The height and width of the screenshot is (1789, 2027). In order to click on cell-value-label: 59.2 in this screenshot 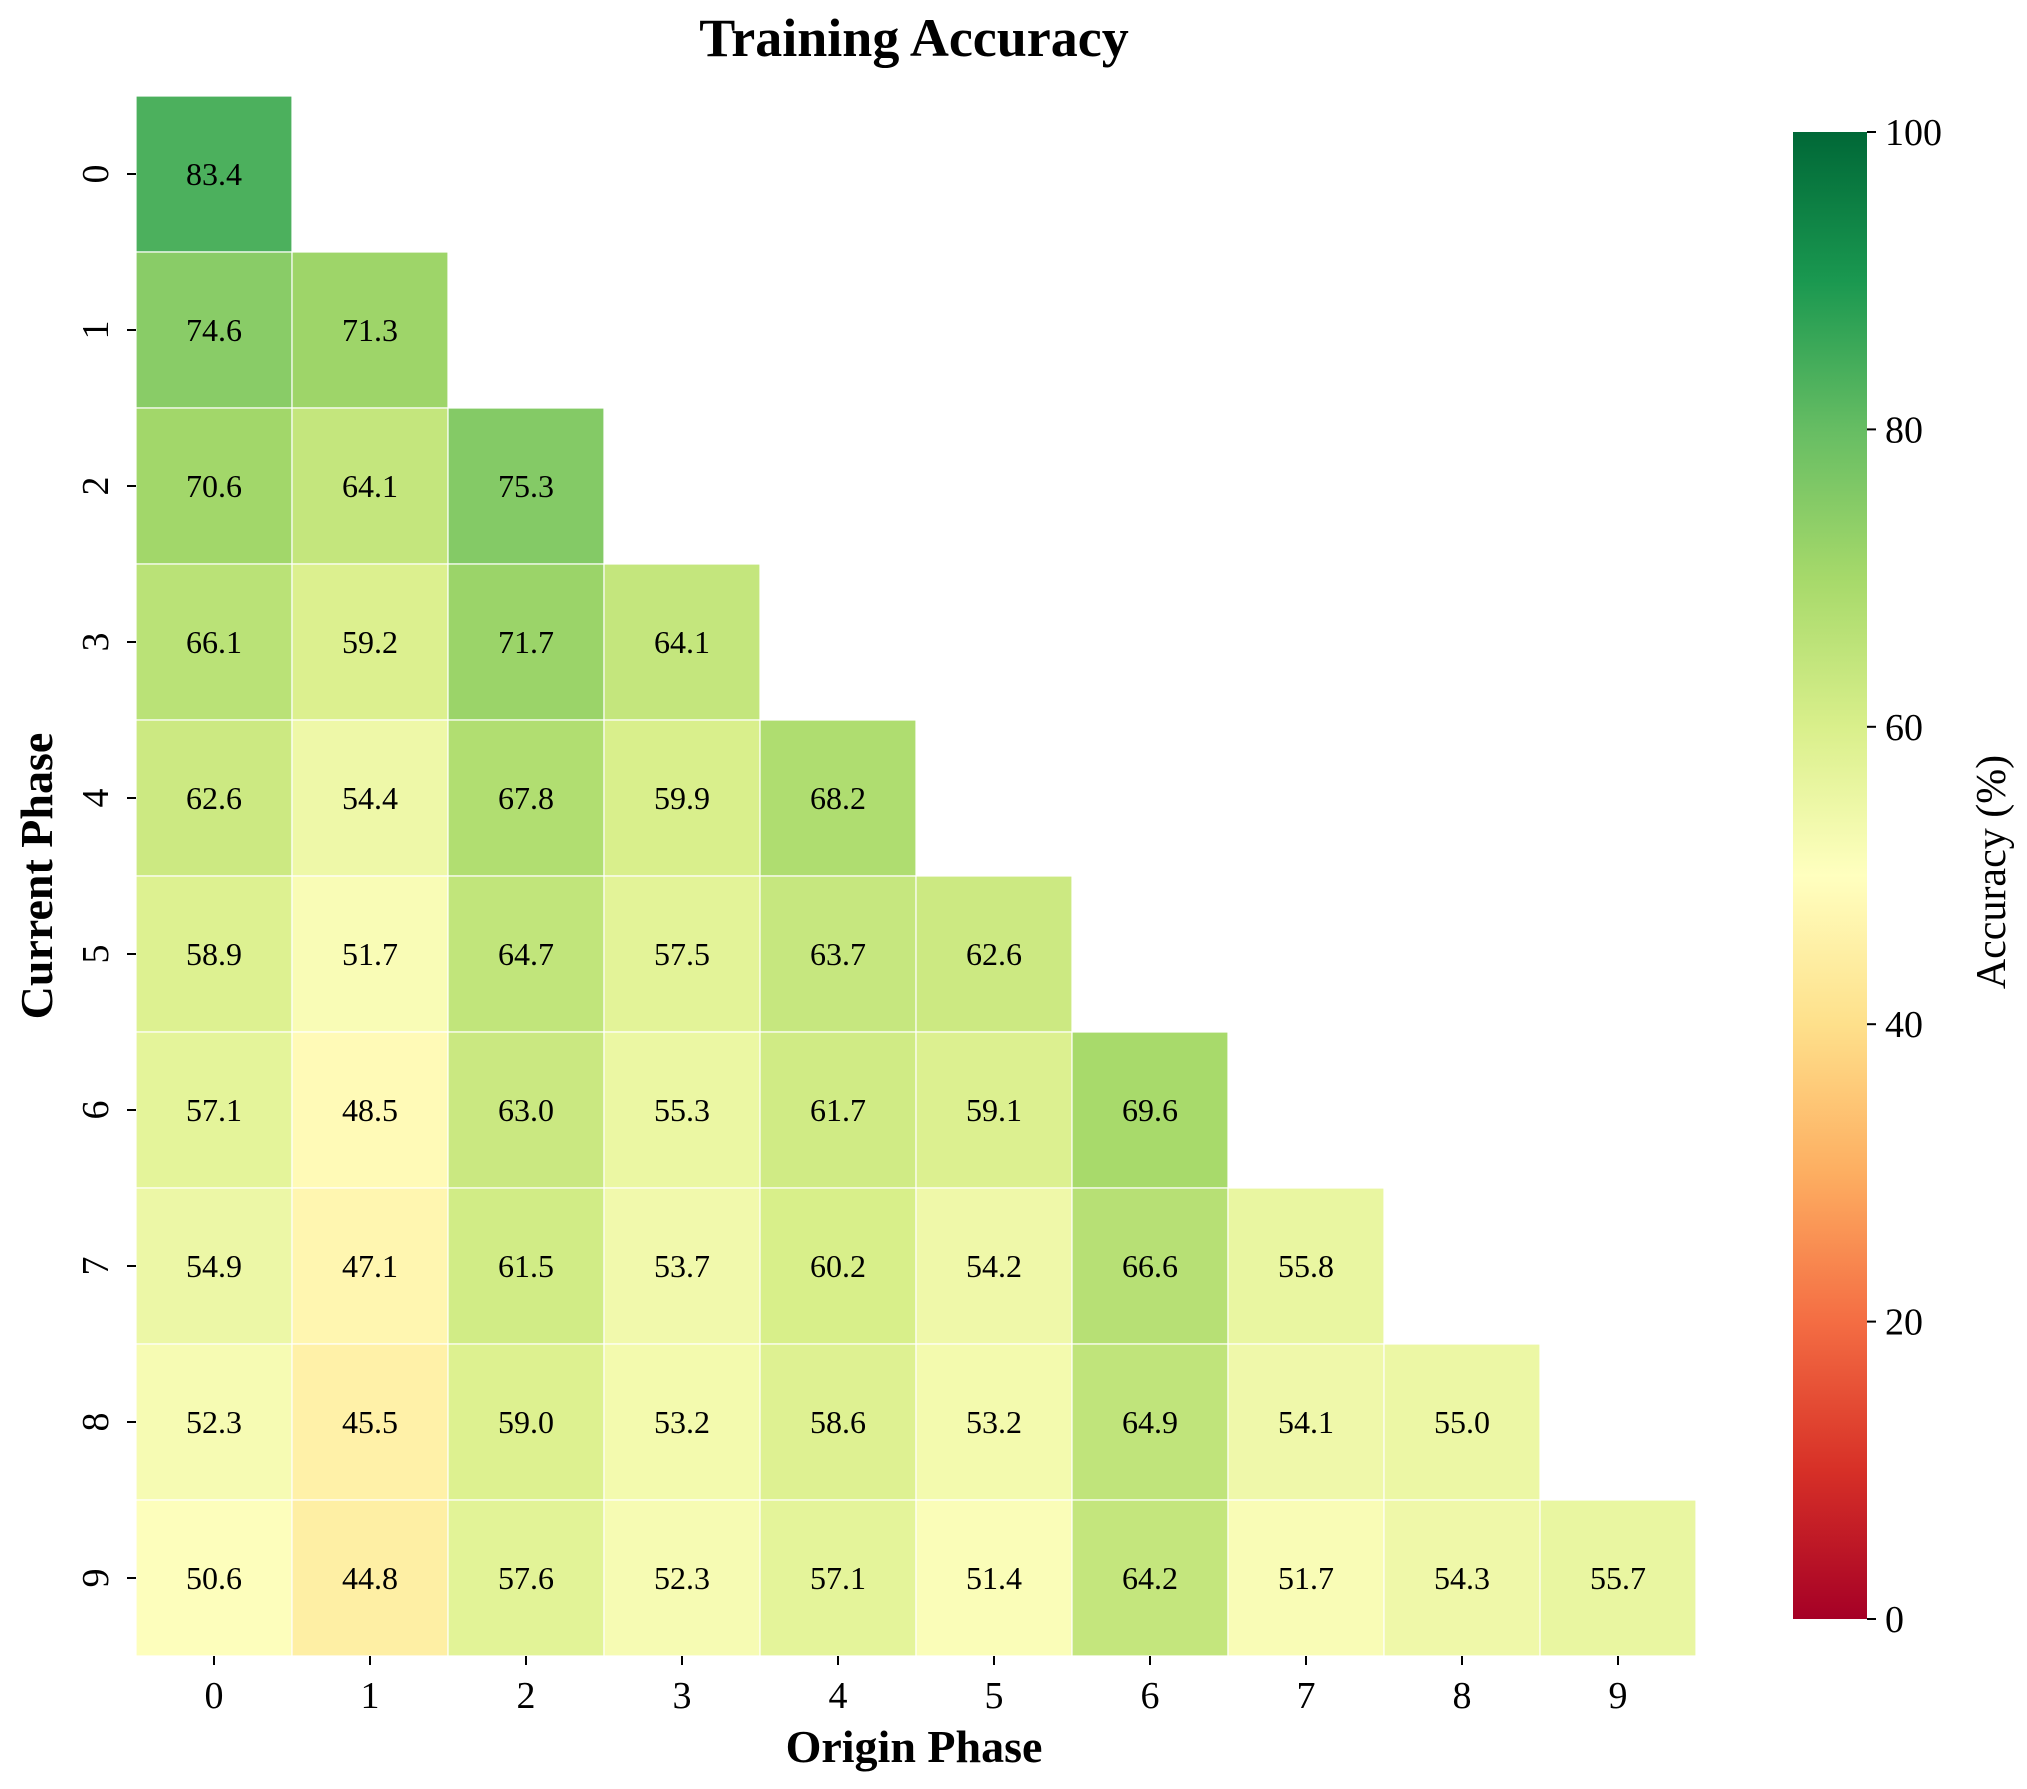, I will do `click(370, 642)`.